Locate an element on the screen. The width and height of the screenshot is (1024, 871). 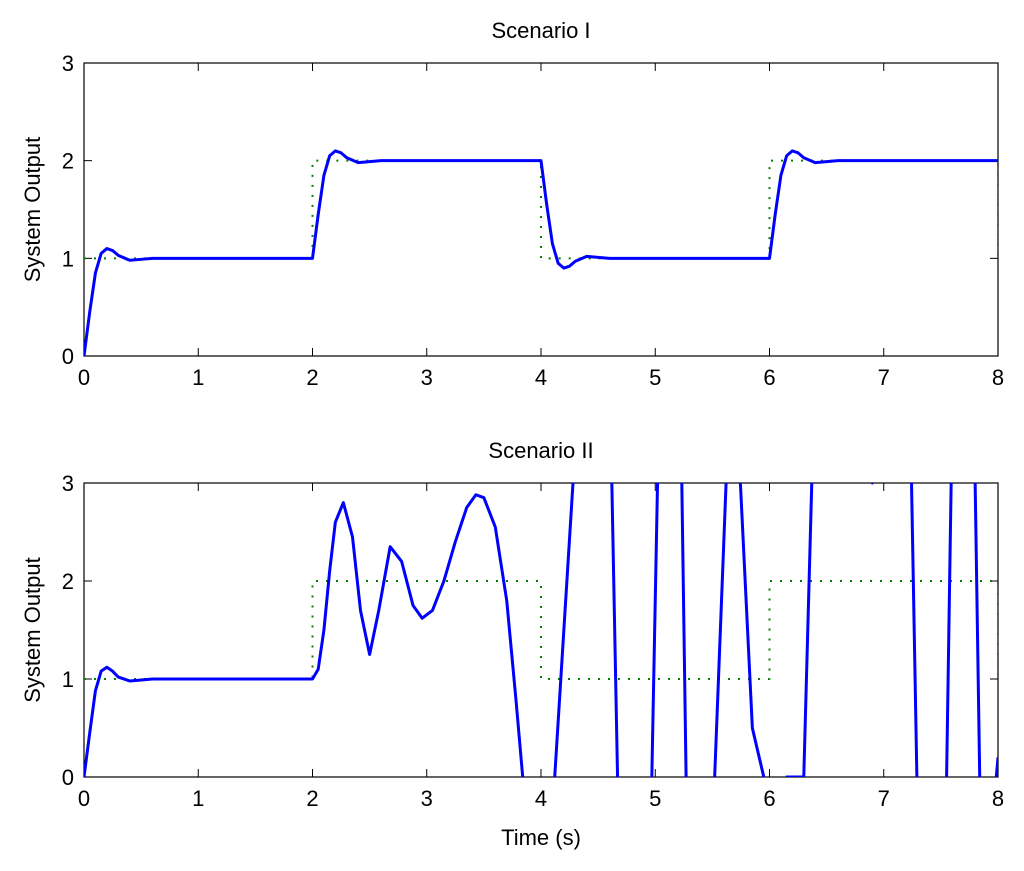
chart-title: Scenario II is located at coordinates (540, 450).